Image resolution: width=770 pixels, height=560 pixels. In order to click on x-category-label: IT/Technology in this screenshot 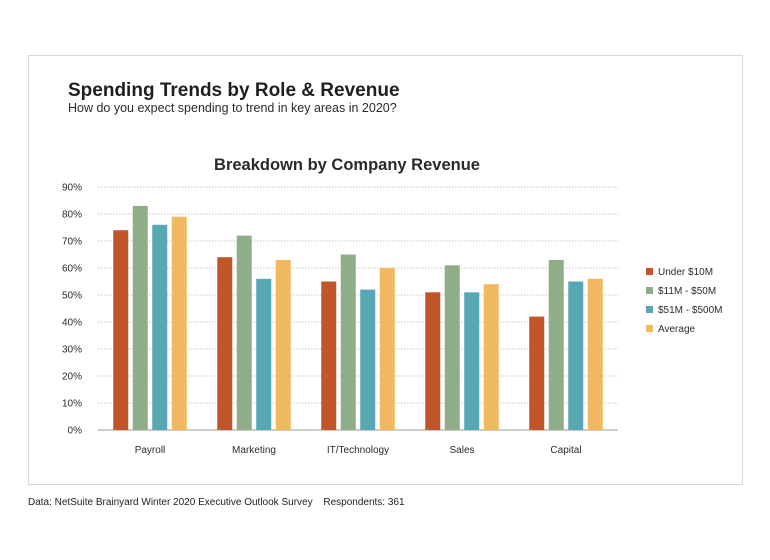, I will do `click(358, 450)`.